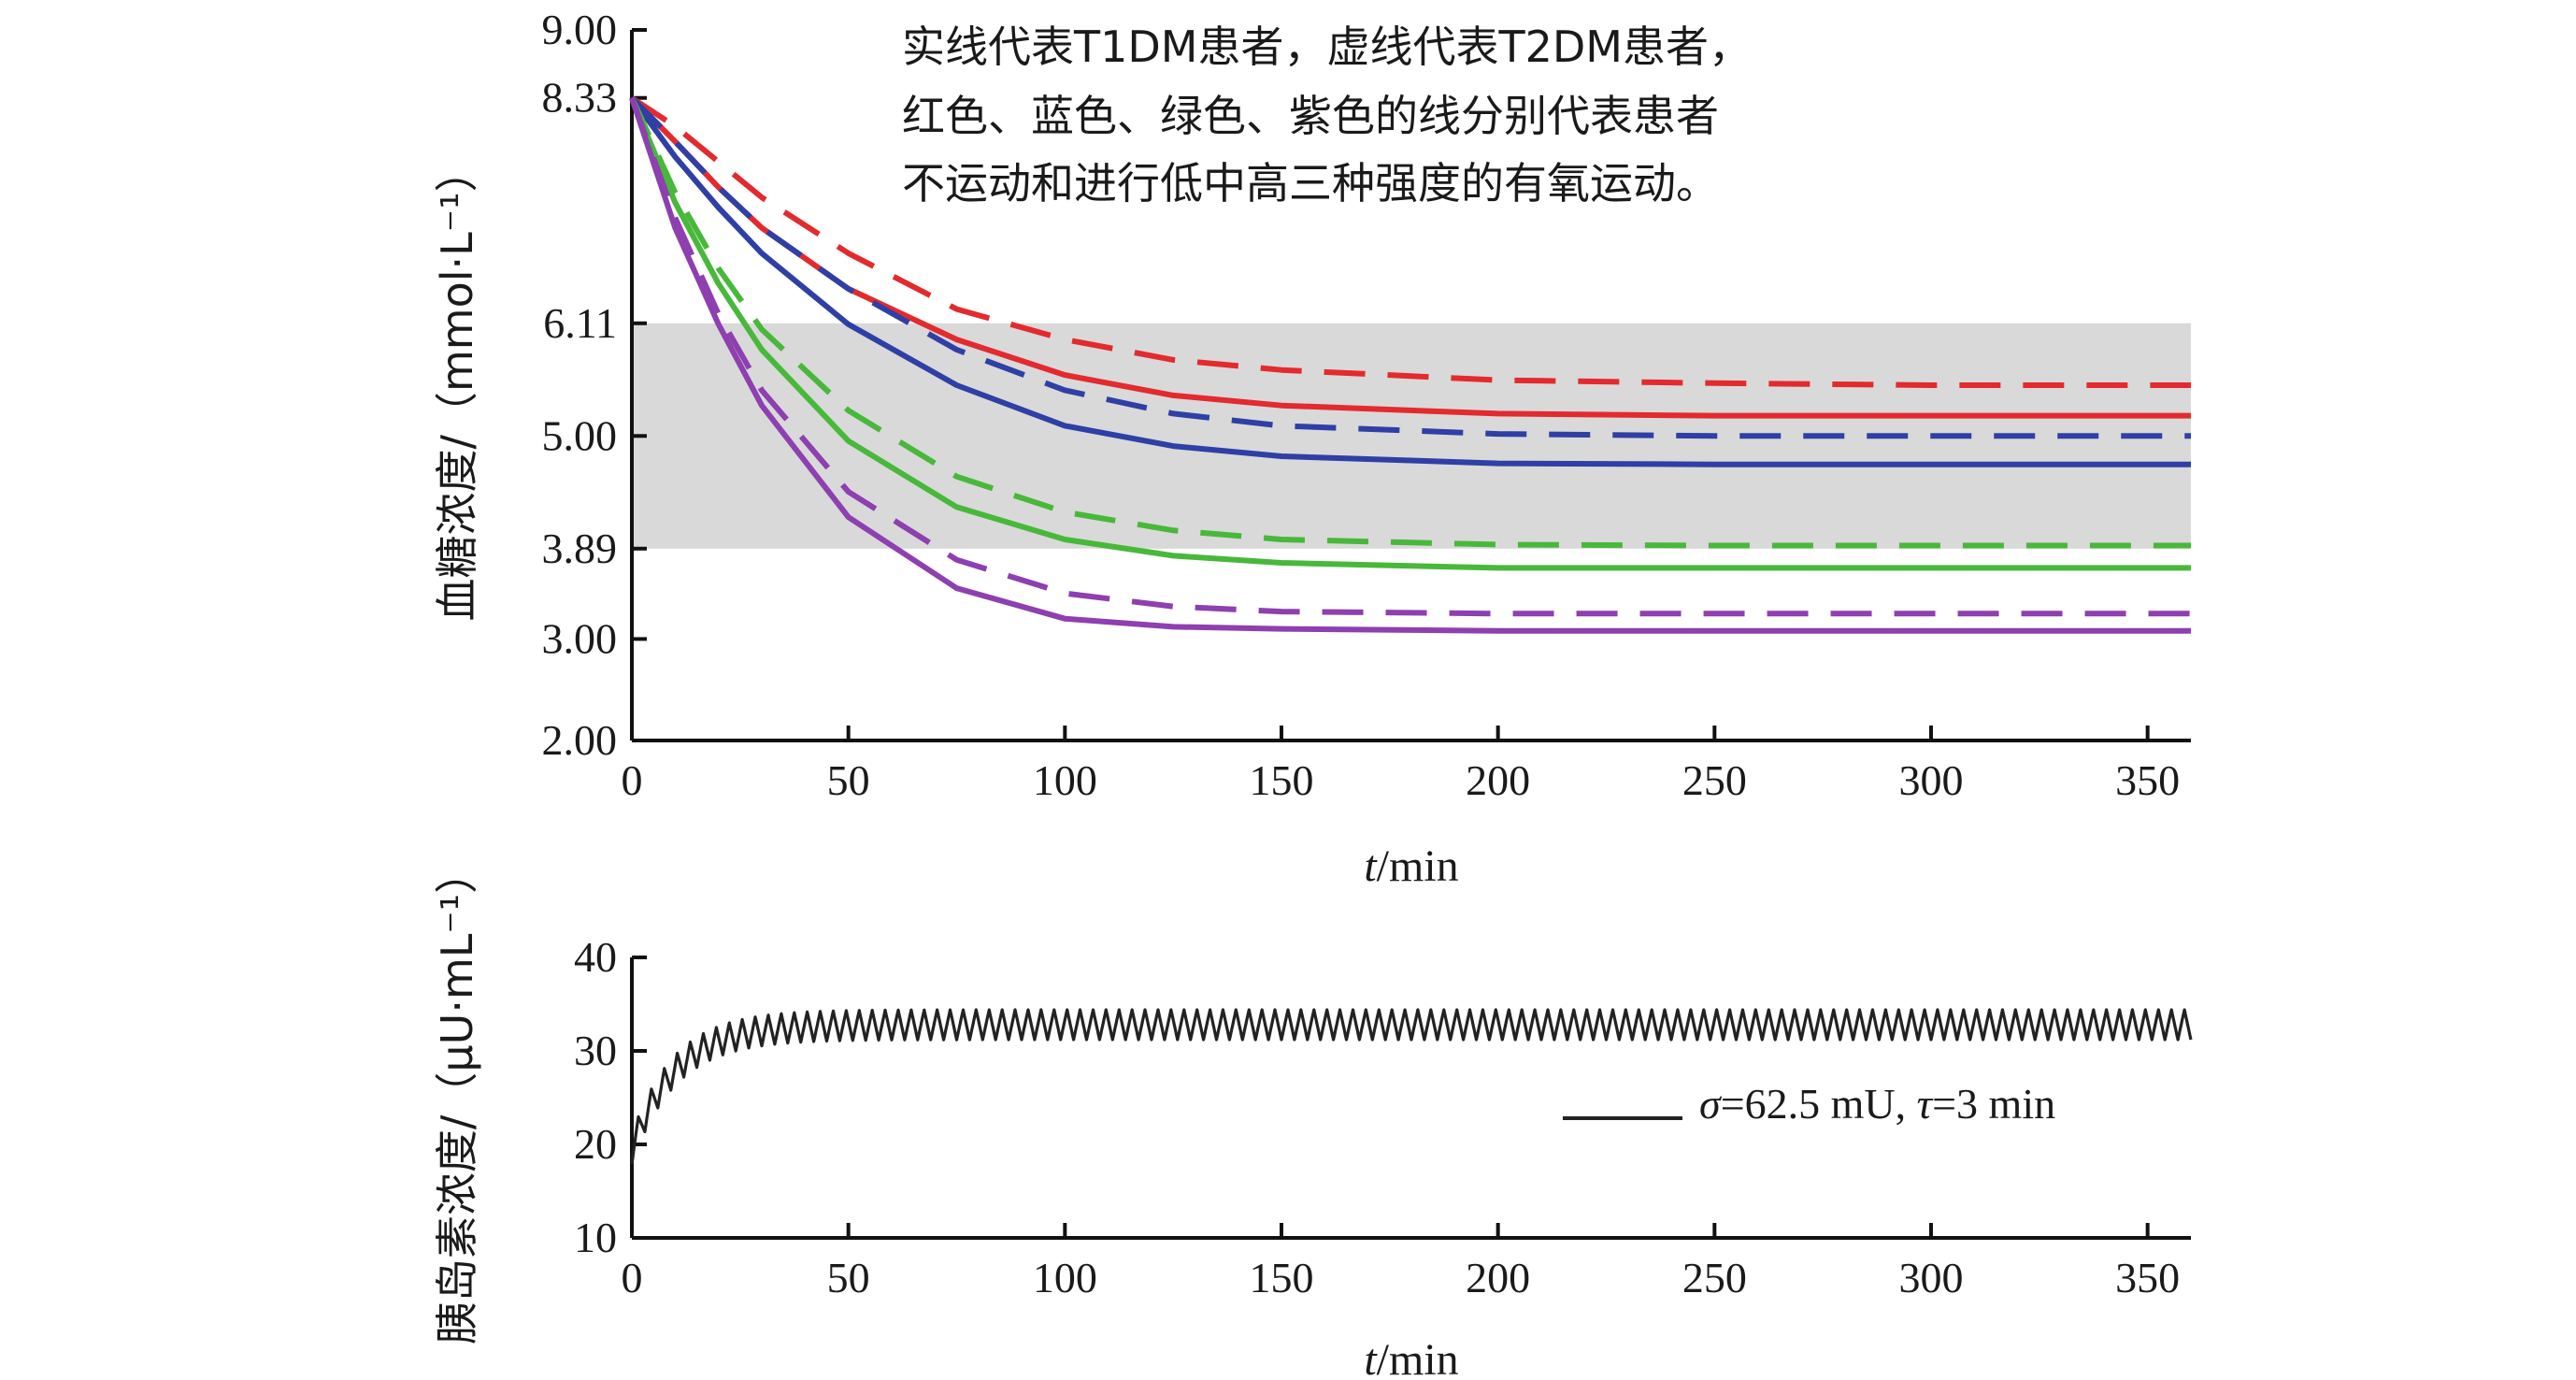 This screenshot has width=2576, height=1380. Describe the element at coordinates (457, 385) in the screenshot. I see `y-axis-title: 血糖浓度/（mmol·L⁻¹）` at that location.